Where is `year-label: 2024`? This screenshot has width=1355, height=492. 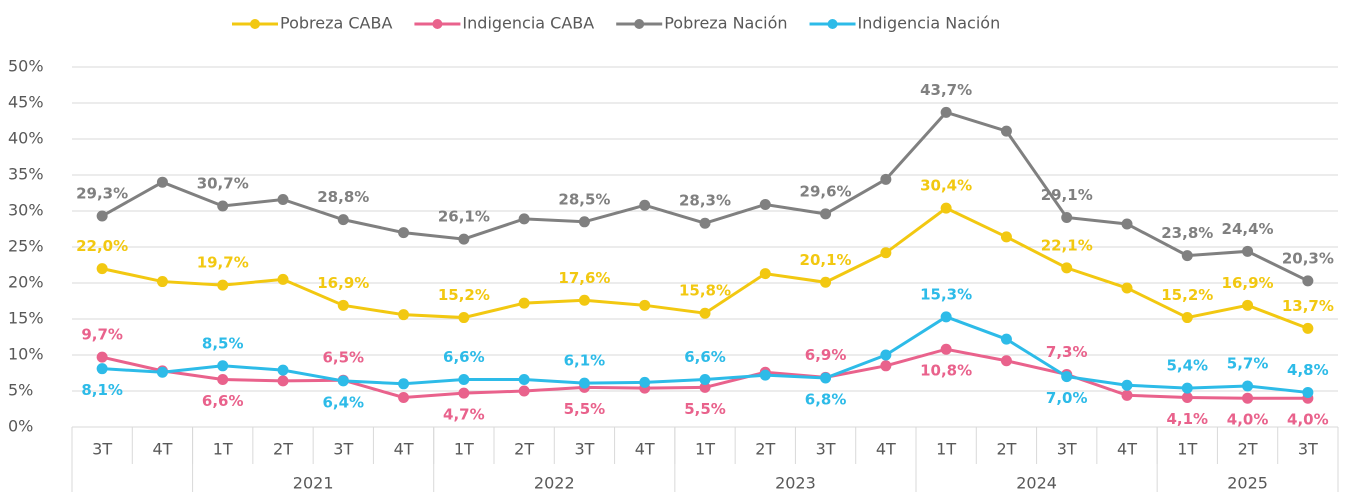
year-label: 2024 is located at coordinates (1036, 483).